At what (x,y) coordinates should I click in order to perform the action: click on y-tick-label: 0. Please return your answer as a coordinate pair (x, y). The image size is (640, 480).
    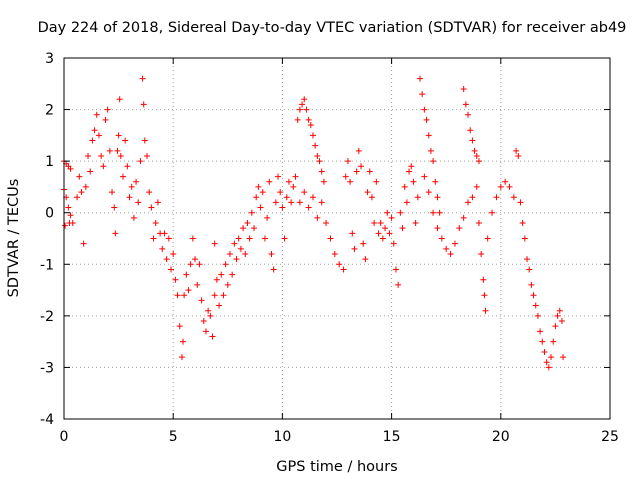
    Looking at the image, I should click on (49, 214).